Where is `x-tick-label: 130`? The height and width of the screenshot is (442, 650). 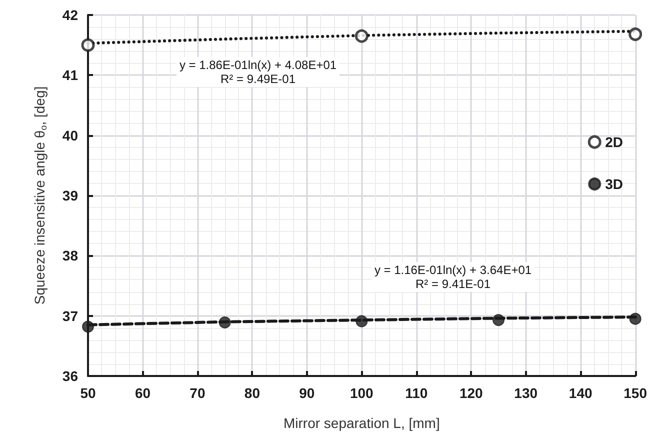
x-tick-label: 130 is located at coordinates (526, 393).